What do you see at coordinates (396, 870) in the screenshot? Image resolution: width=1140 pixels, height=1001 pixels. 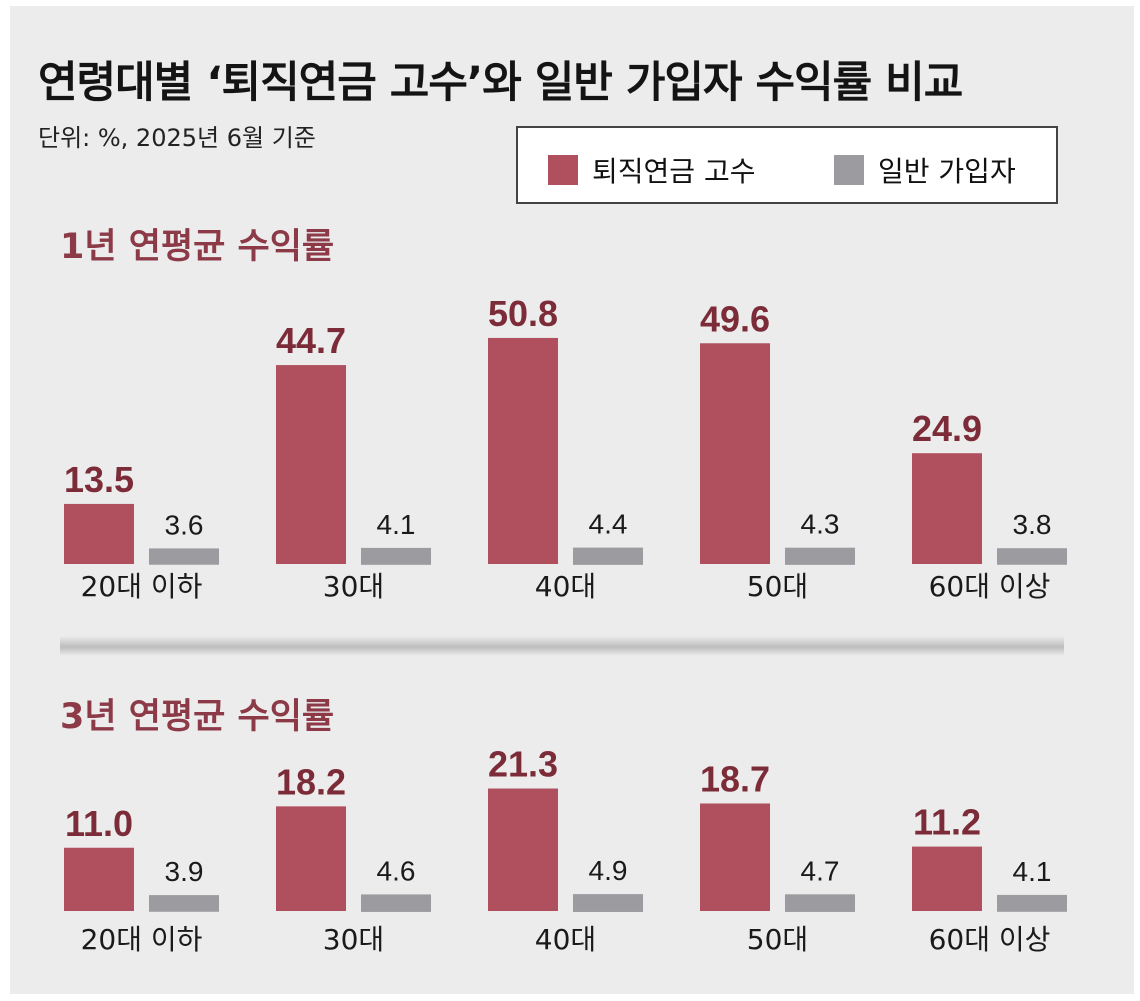 I see `value-label-general-subscriber-3yr-1: 4.6` at bounding box center [396, 870].